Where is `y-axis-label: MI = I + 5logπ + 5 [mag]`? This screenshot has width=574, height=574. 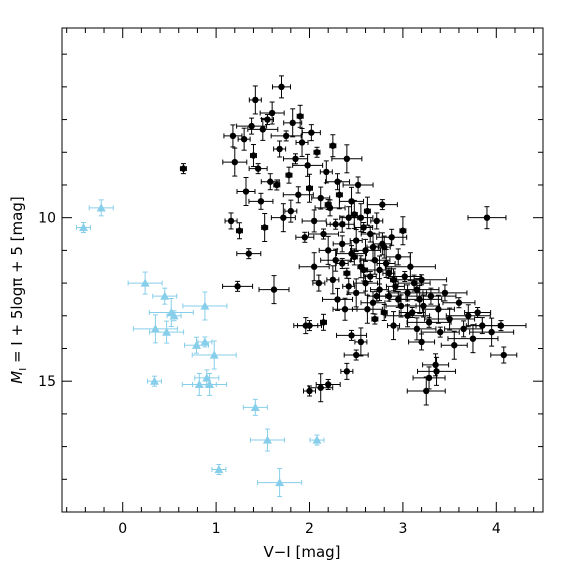 y-axis-label: MI = I + 5logπ + 5 [mag] is located at coordinates (18, 289).